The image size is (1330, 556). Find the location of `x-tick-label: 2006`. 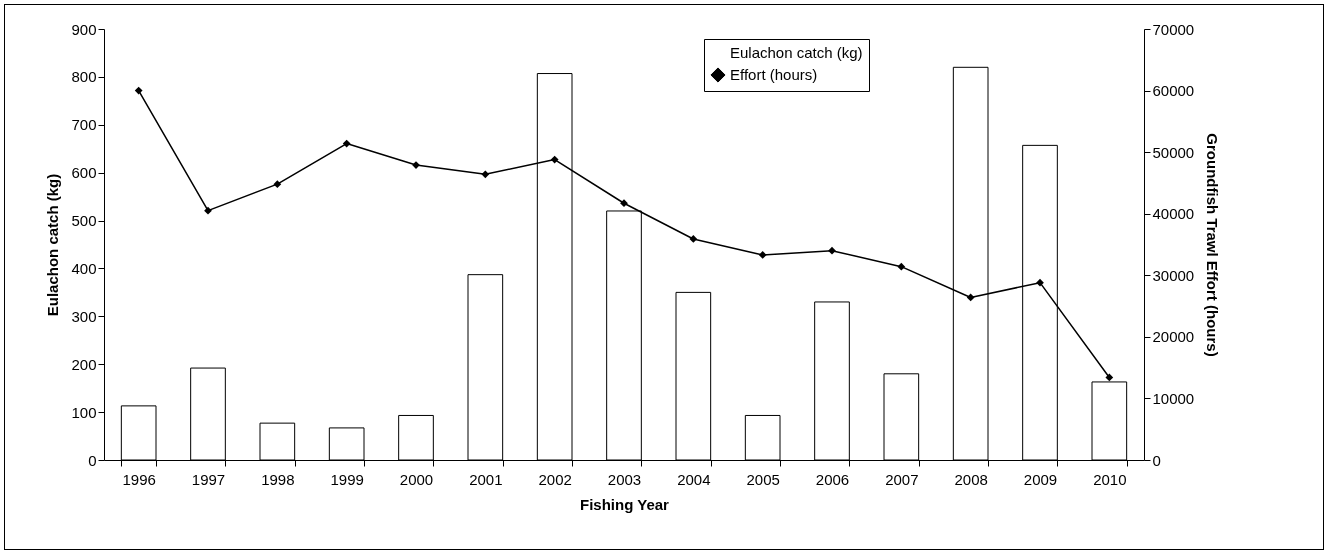

x-tick-label: 2006 is located at coordinates (832, 479).